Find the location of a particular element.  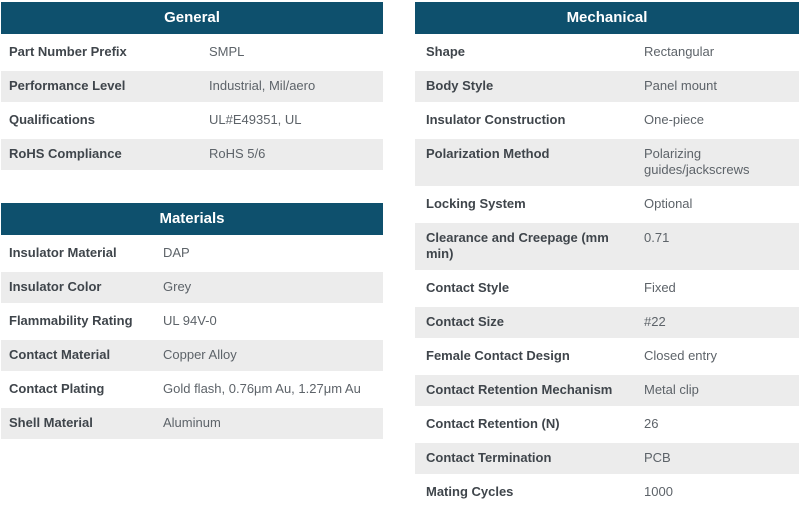

spec-value: SMPL is located at coordinates (227, 51).